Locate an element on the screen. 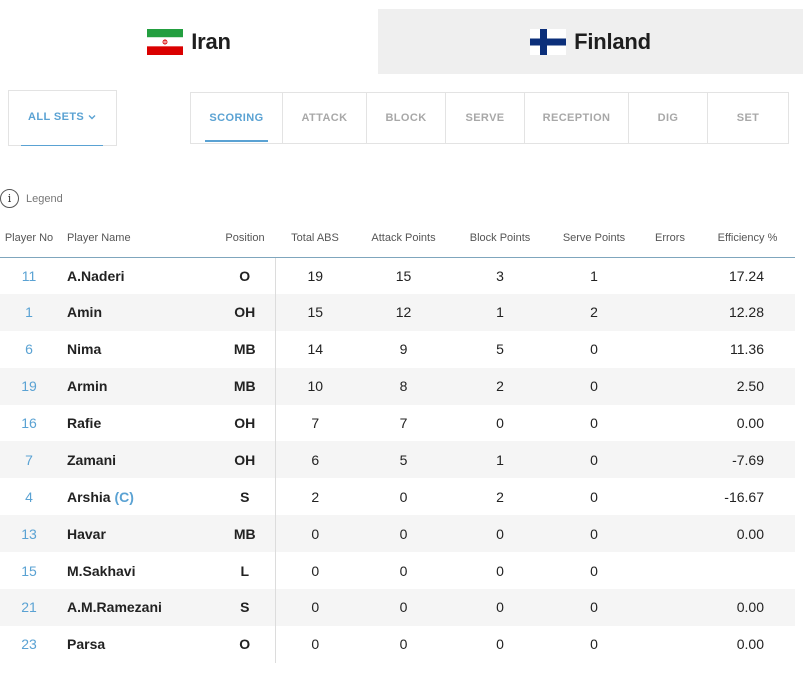 The width and height of the screenshot is (805, 675). header-efficiency: Efficiency % is located at coordinates (747, 239).